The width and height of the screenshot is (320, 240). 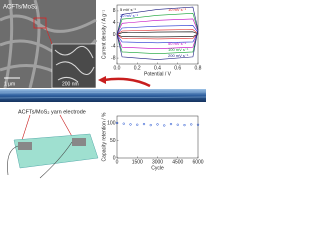 What do you see at coordinates (111, 123) in the screenshot?
I see `y-tick-label: 100` at bounding box center [111, 123].